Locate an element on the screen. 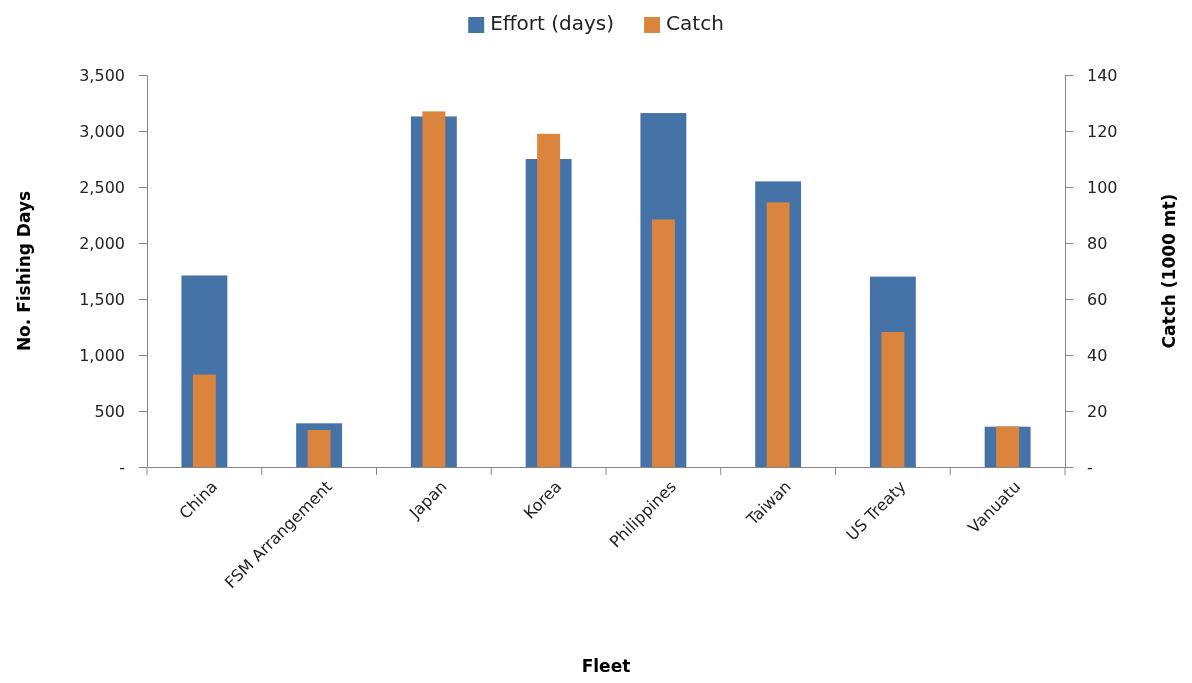 The height and width of the screenshot is (683, 1192). y-tick-label: 500 is located at coordinates (109, 411).